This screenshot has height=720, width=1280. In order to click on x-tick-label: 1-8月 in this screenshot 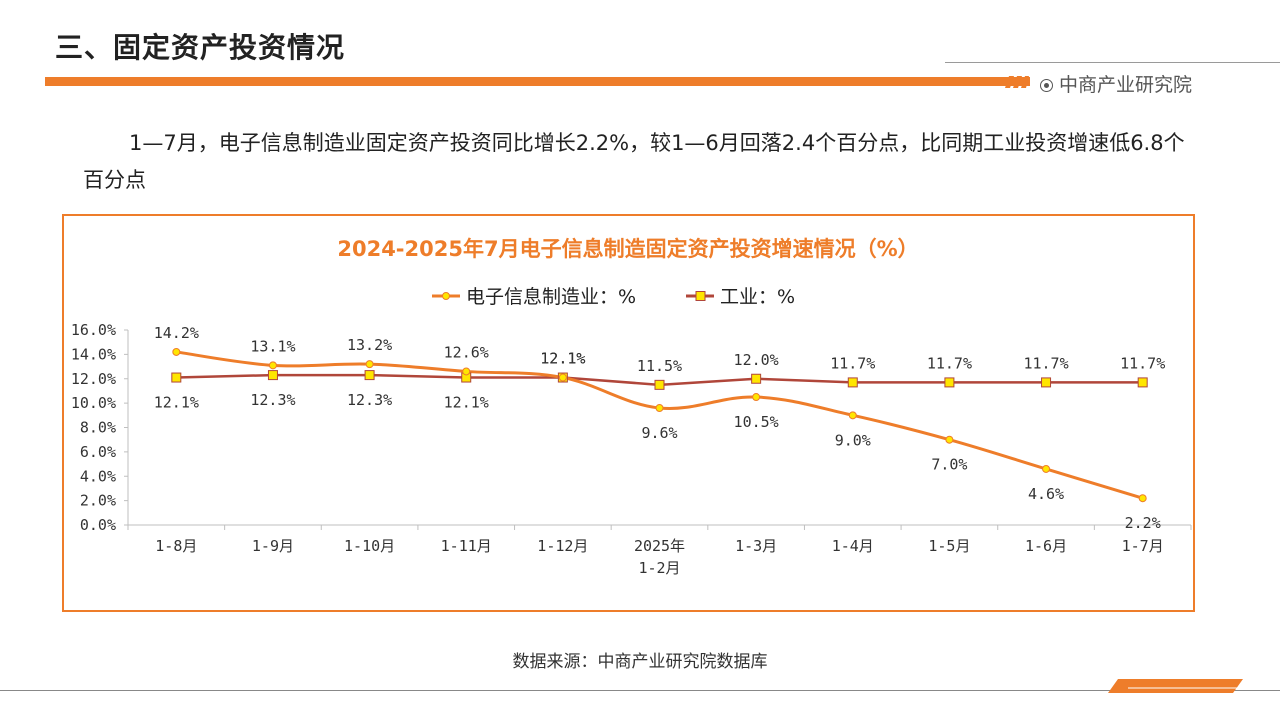, I will do `click(176, 546)`.